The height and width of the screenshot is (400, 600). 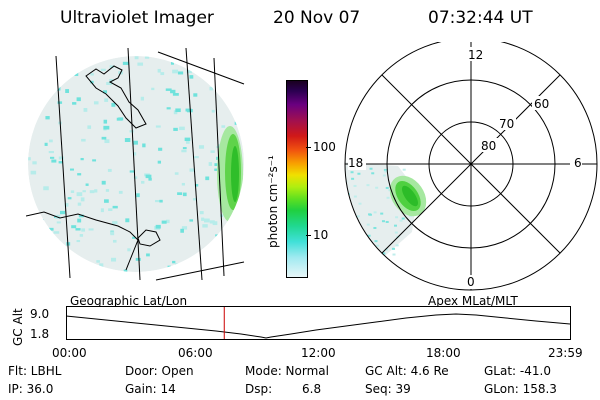 I want to click on info-seq: Seq: 39, so click(x=388, y=389).